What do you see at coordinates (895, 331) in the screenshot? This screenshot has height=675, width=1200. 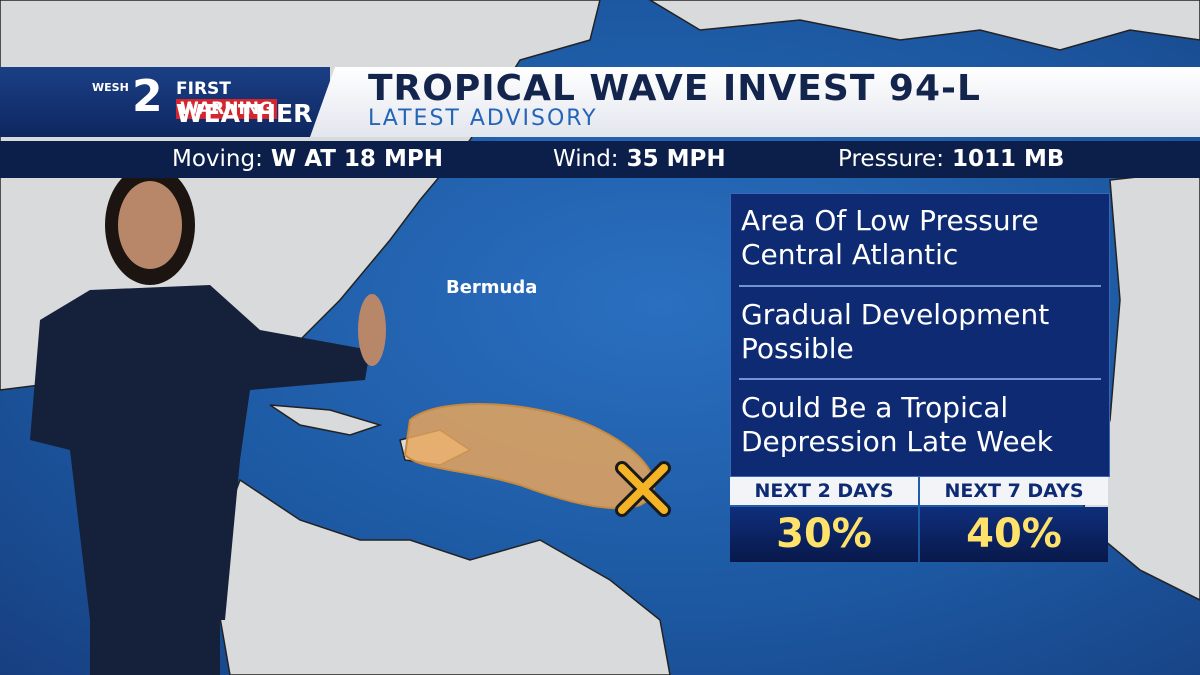 I see `panel-item: Gradual Development Possible` at bounding box center [895, 331].